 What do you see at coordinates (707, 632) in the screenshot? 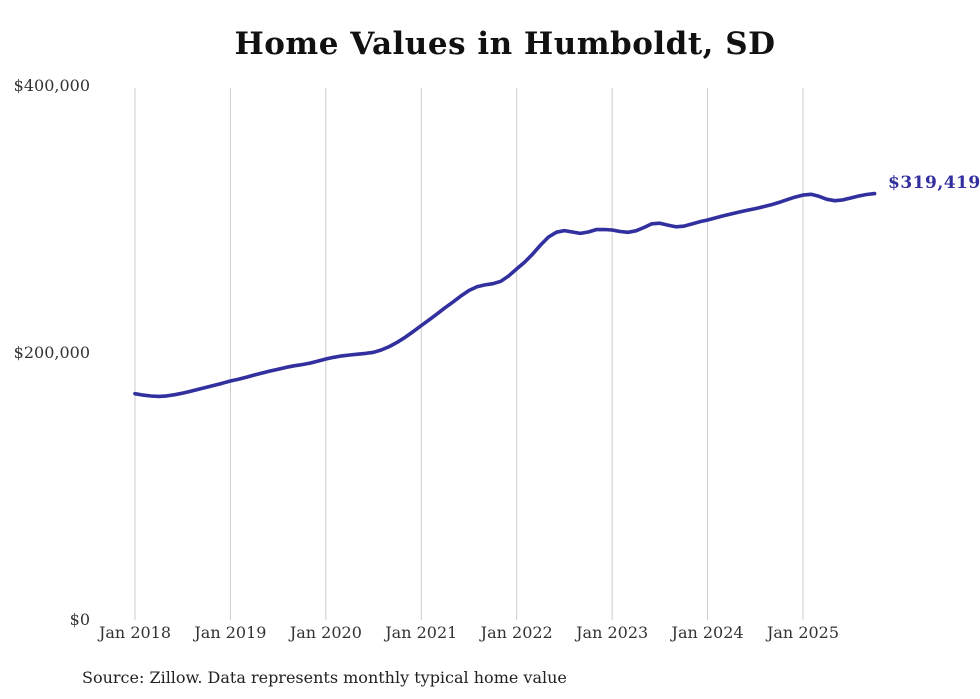
I see `x-tick-label: Jan 2024` at bounding box center [707, 632].